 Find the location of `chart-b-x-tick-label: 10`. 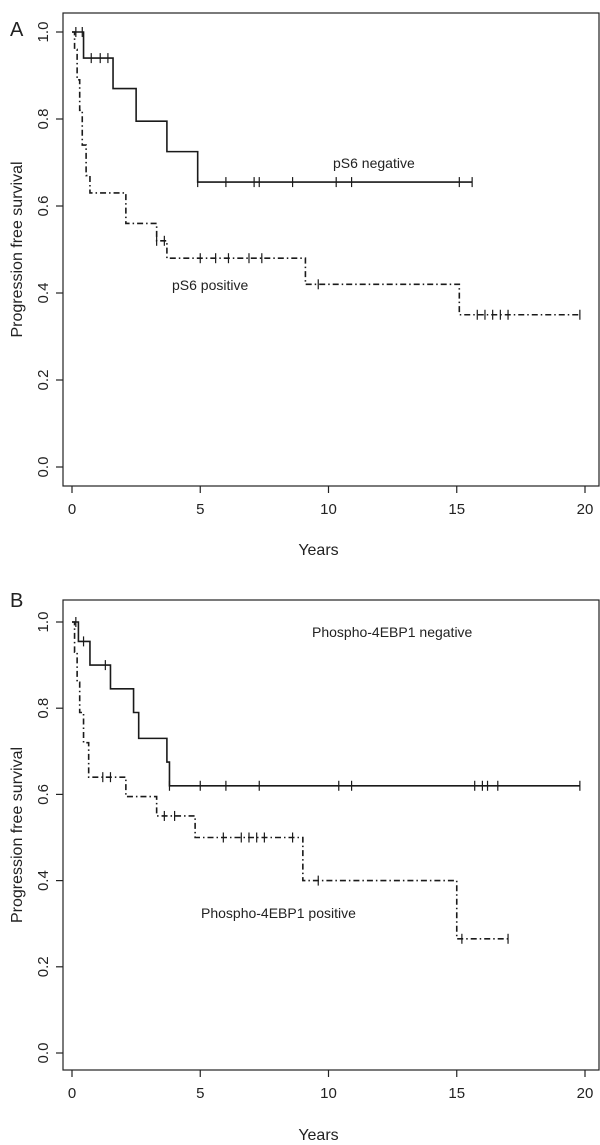

chart-b-x-tick-label: 10 is located at coordinates (328, 1093).